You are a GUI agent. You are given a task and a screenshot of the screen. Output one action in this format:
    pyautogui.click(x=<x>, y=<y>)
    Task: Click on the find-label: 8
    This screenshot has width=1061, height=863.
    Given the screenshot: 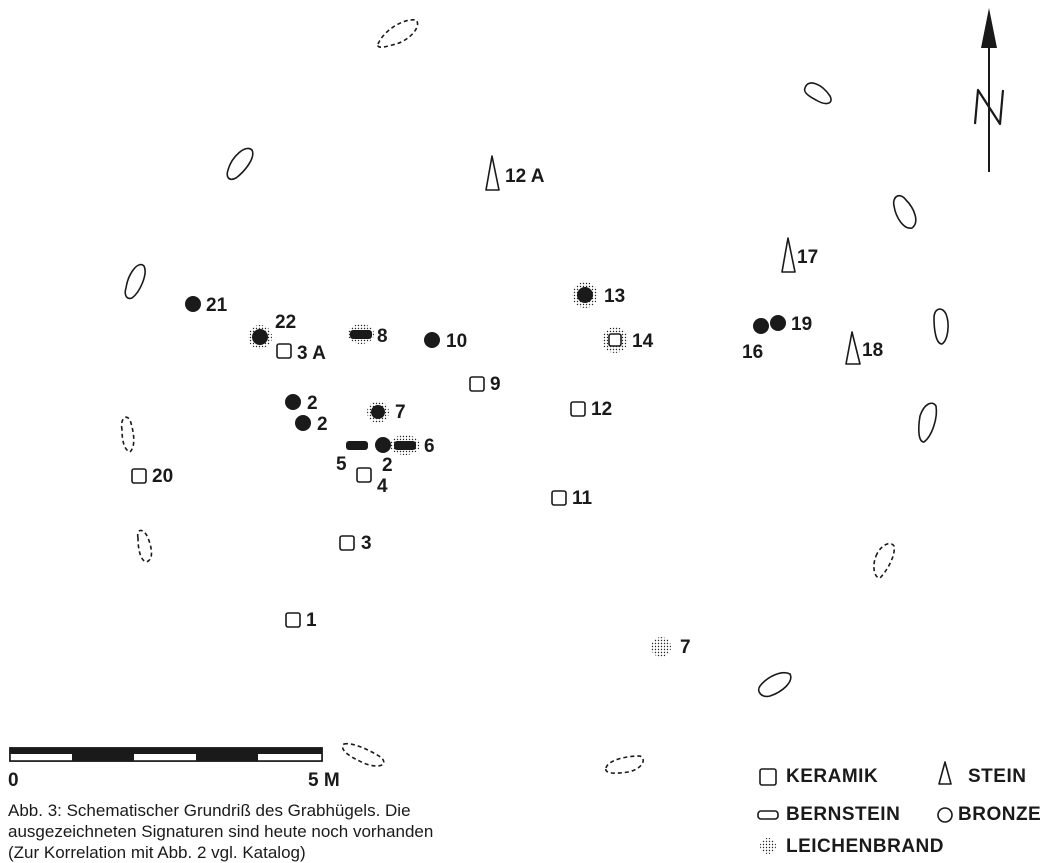 What is the action you would take?
    pyautogui.click(x=382, y=336)
    